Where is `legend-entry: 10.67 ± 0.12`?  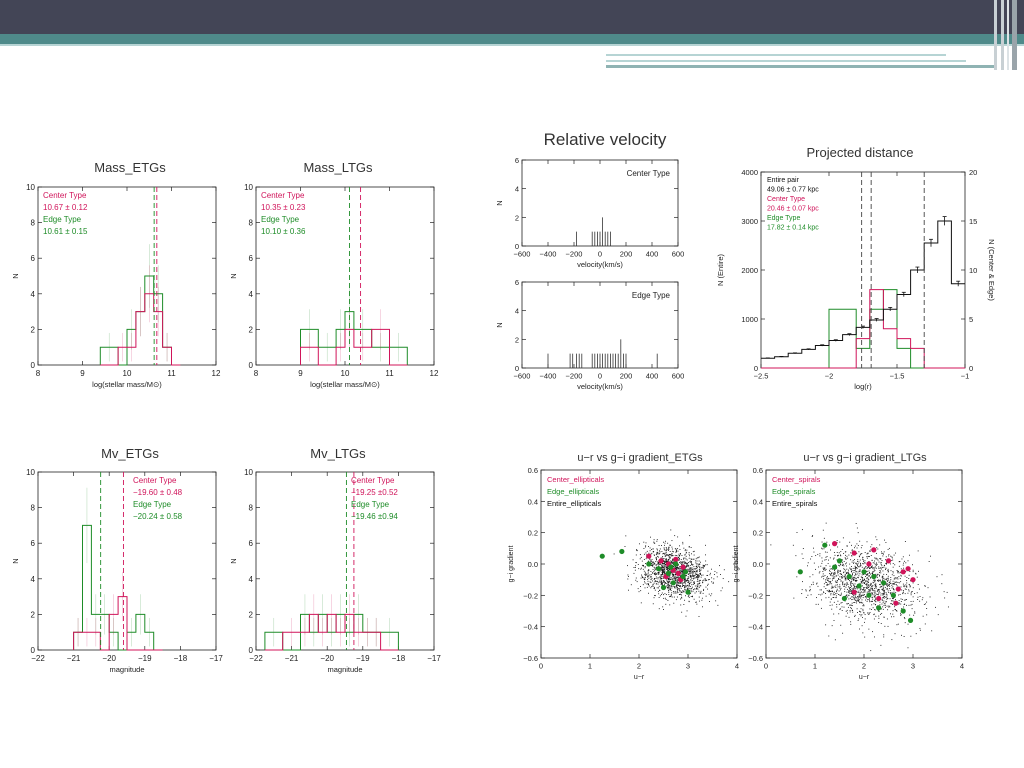 legend-entry: 10.67 ± 0.12 is located at coordinates (65, 207).